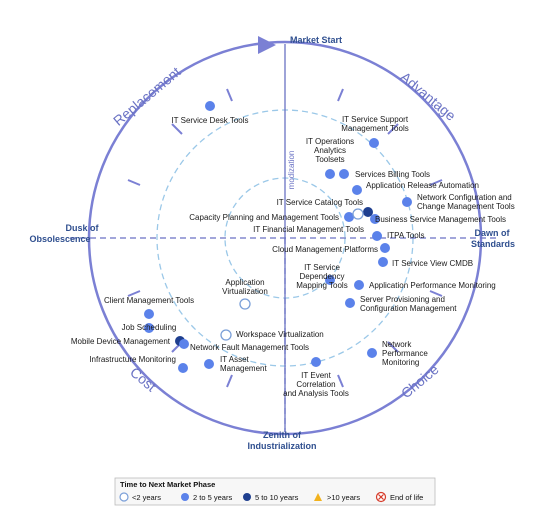 Image resolution: width=560 pixels, height=514 pixels. What do you see at coordinates (375, 124) in the screenshot?
I see `label-it-service-support-management-tools: IT Service Support Management Tools` at bounding box center [375, 124].